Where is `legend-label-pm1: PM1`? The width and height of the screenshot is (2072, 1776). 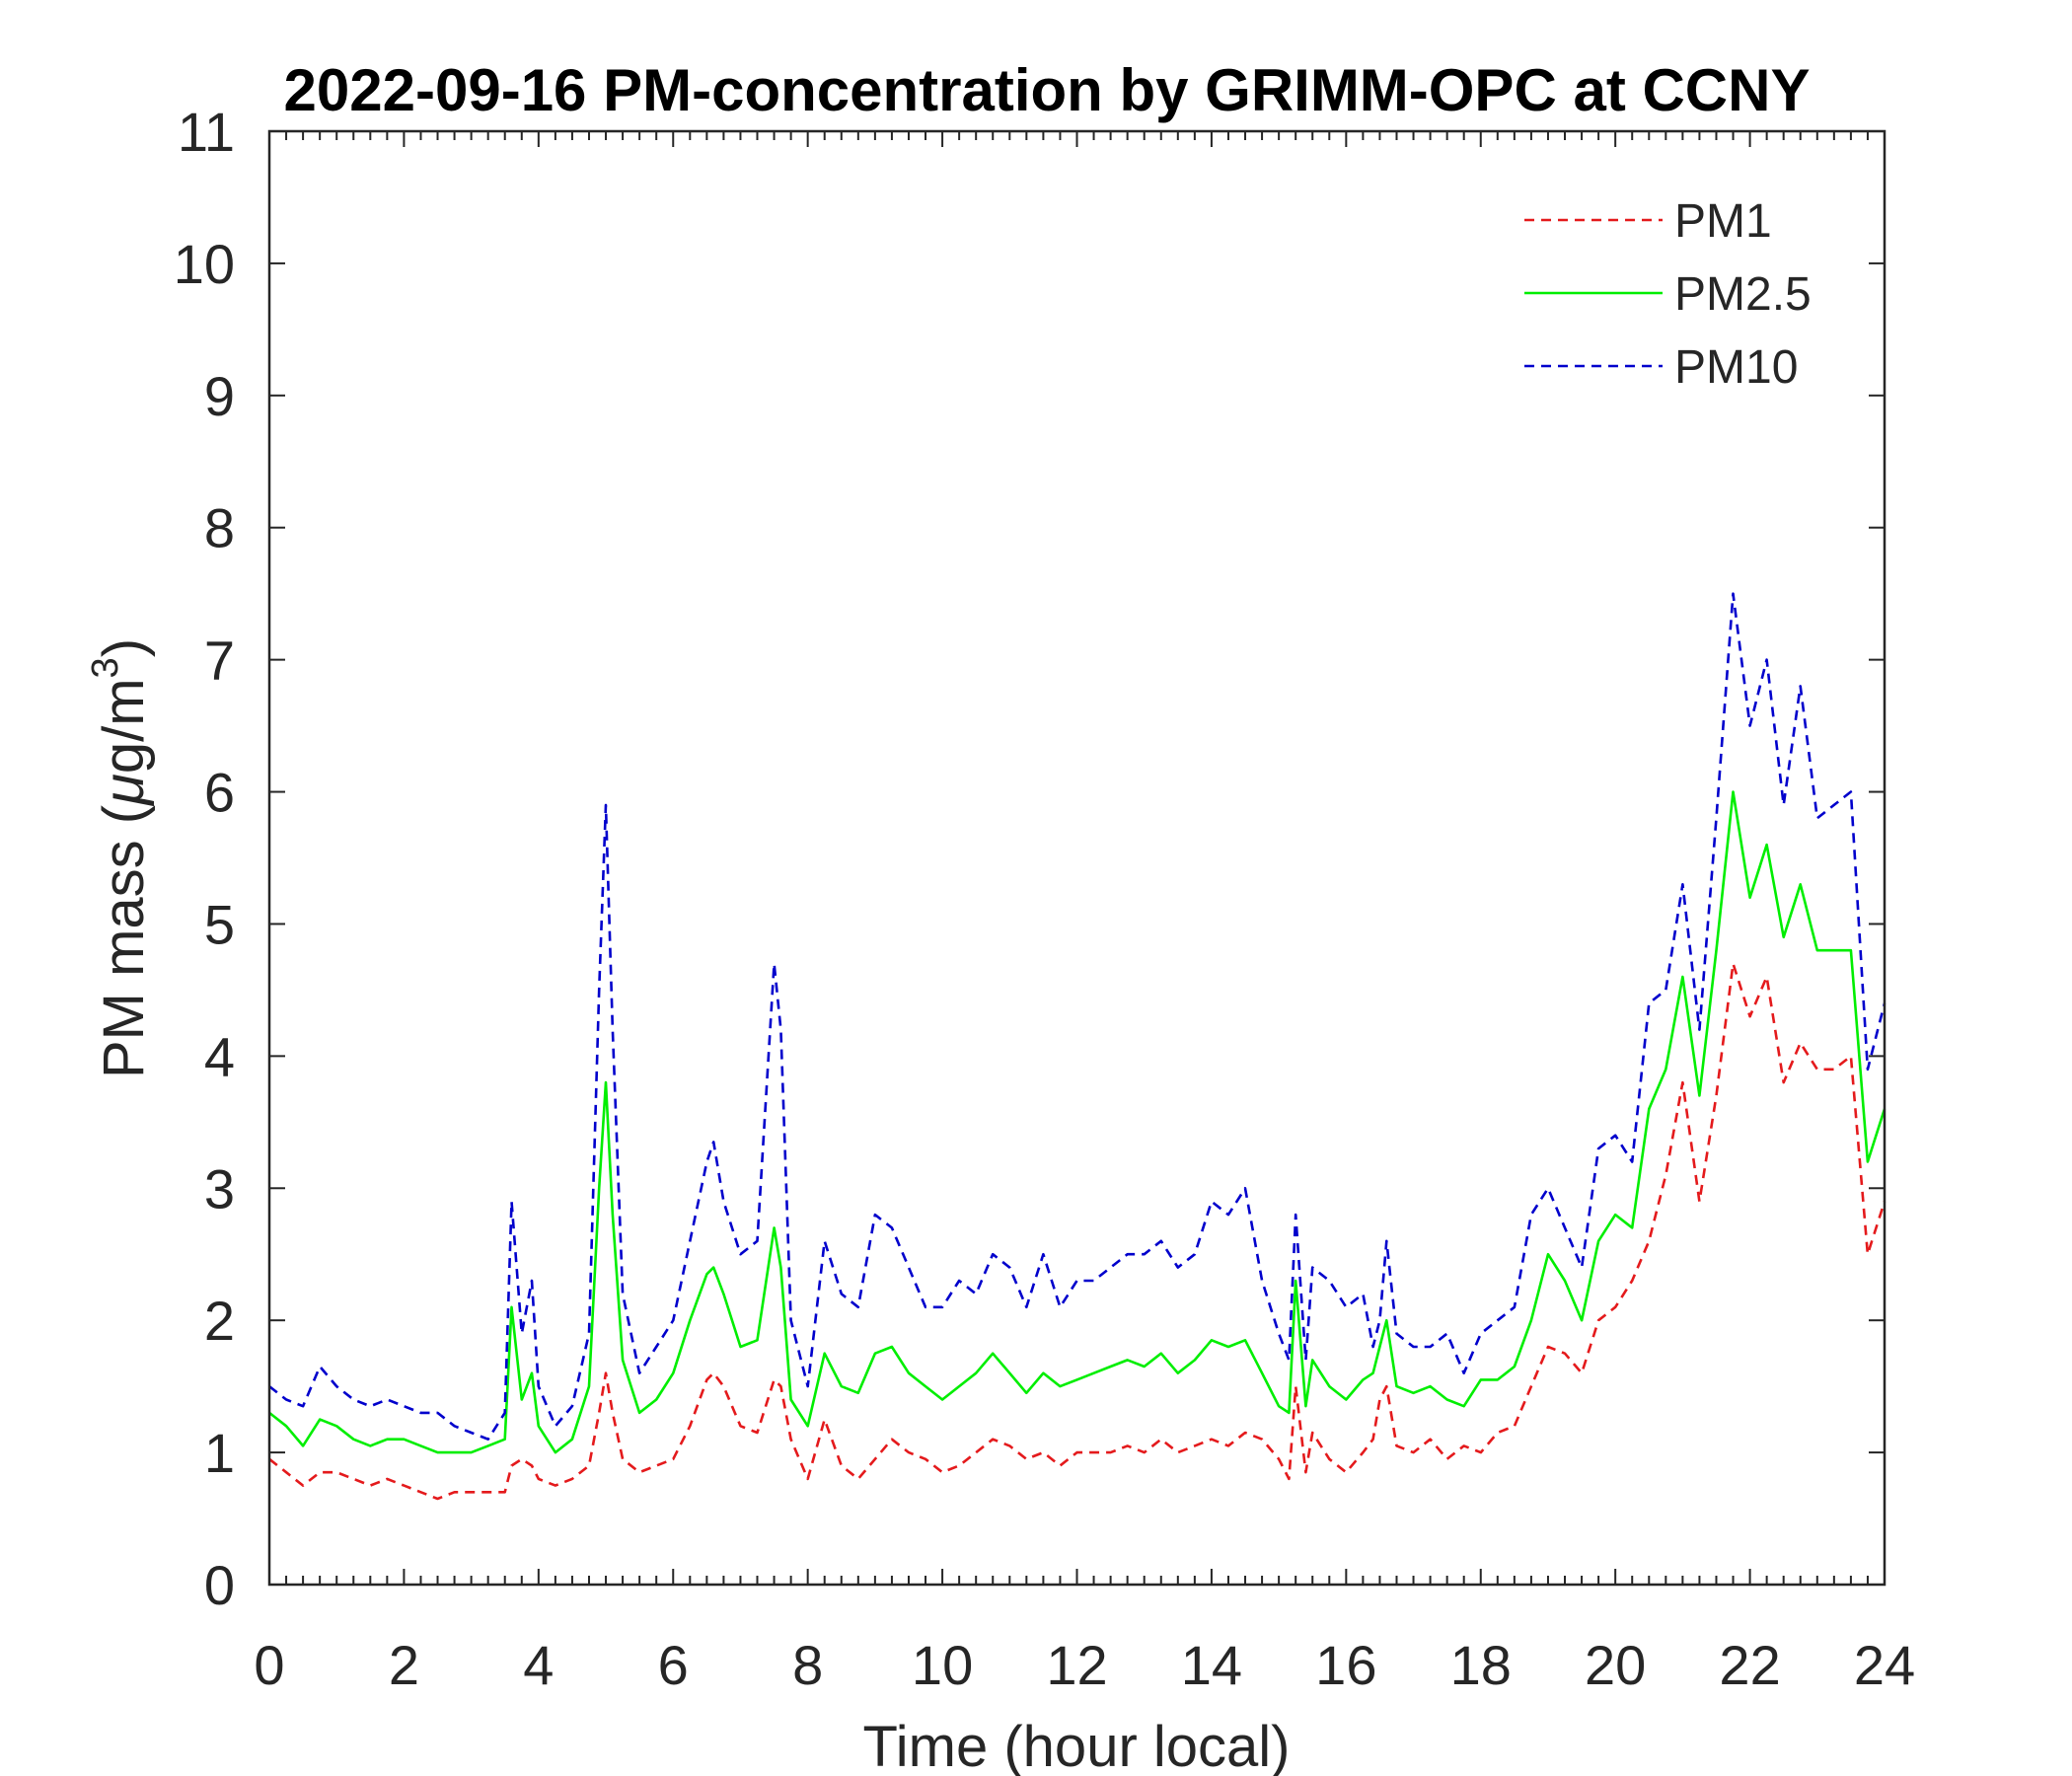 legend-label-pm1: PM1 is located at coordinates (1723, 222).